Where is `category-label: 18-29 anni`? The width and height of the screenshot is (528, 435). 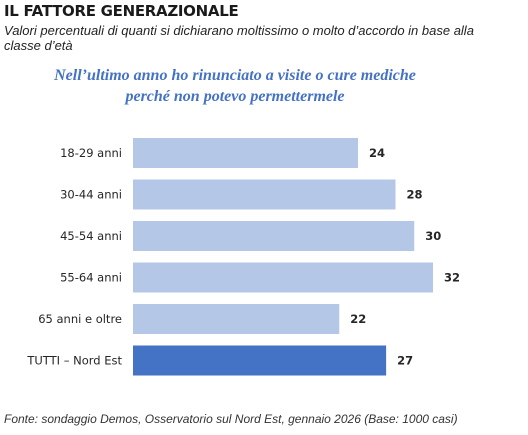
category-label: 18-29 anni is located at coordinates (91, 153).